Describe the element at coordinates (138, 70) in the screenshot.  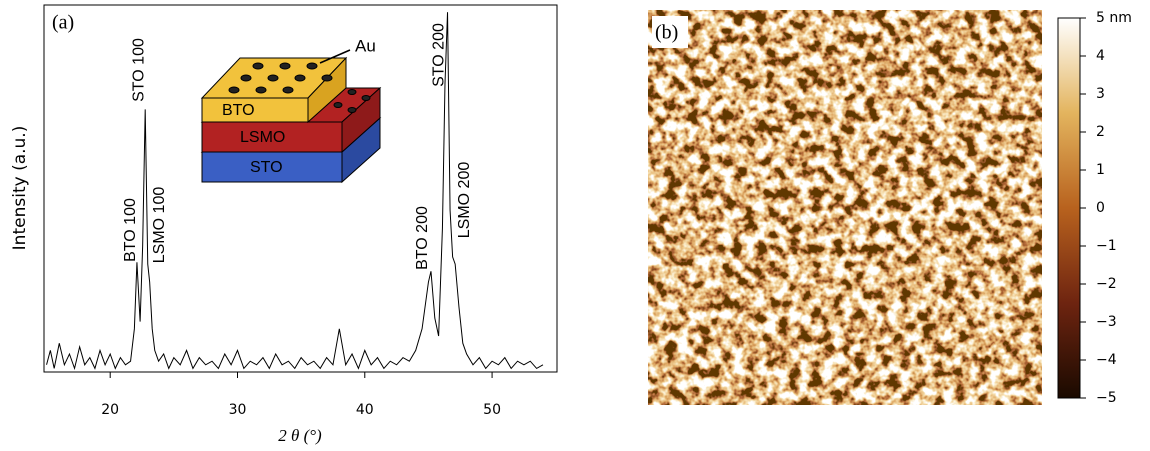
I see `peak-label: STO 100` at that location.